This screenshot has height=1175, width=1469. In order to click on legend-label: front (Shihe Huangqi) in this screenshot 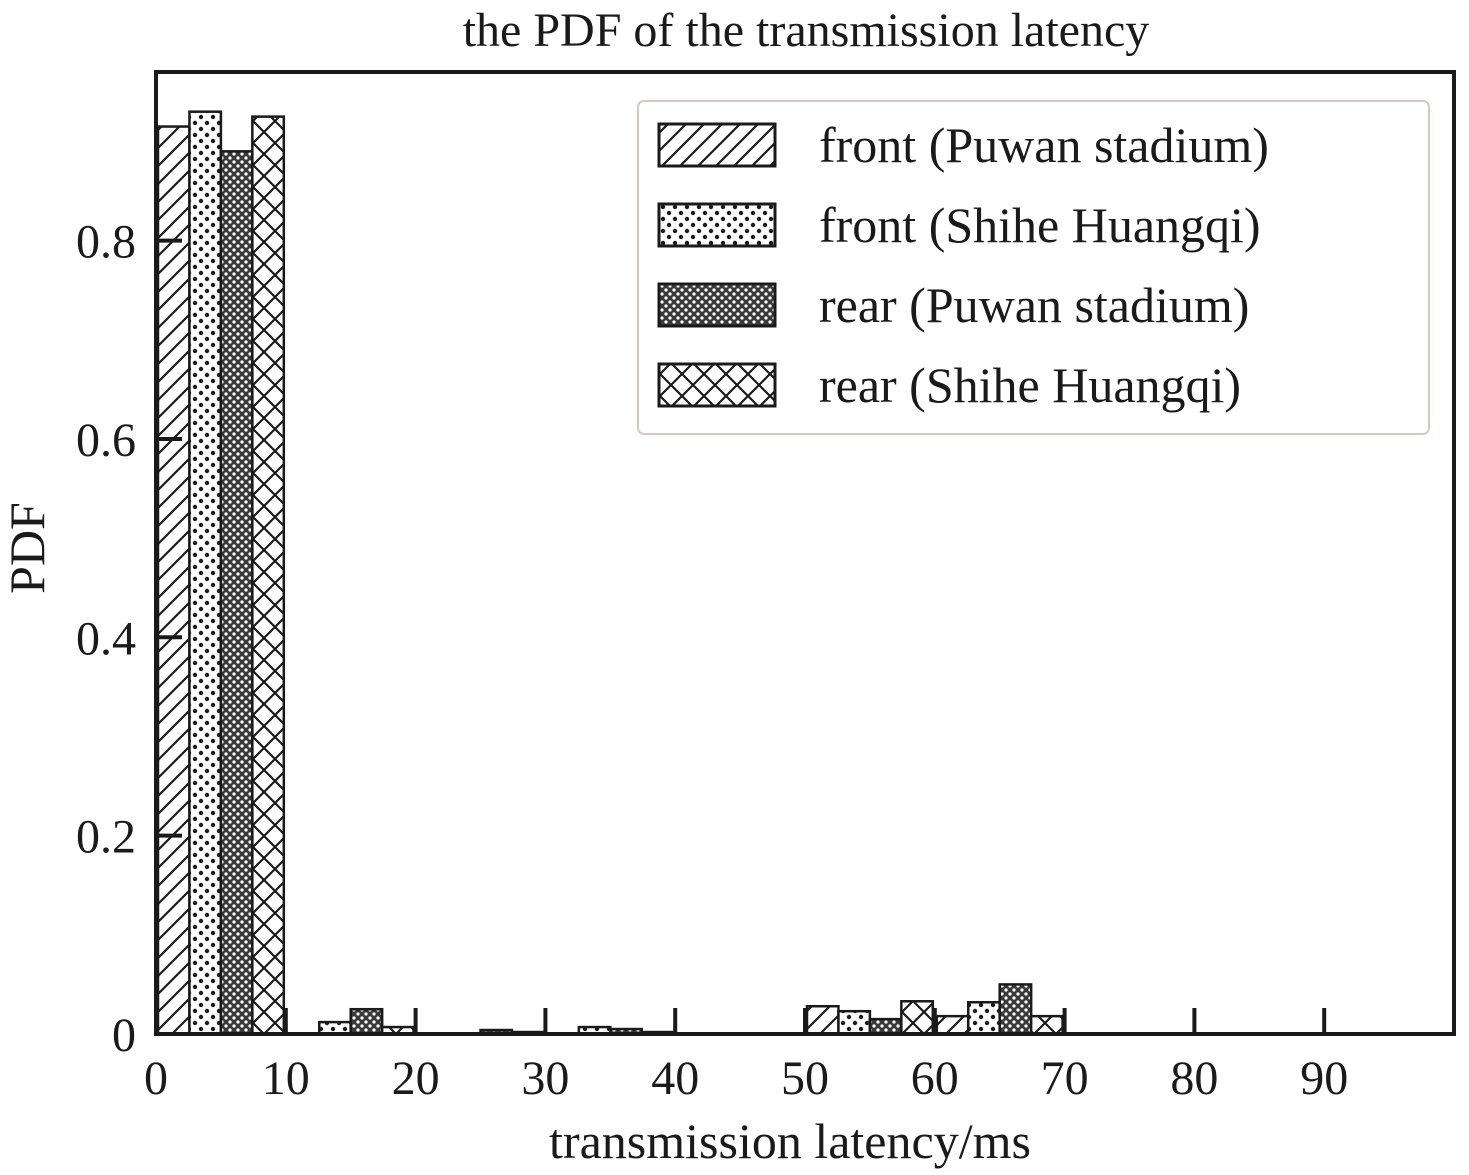, I will do `click(1040, 225)`.